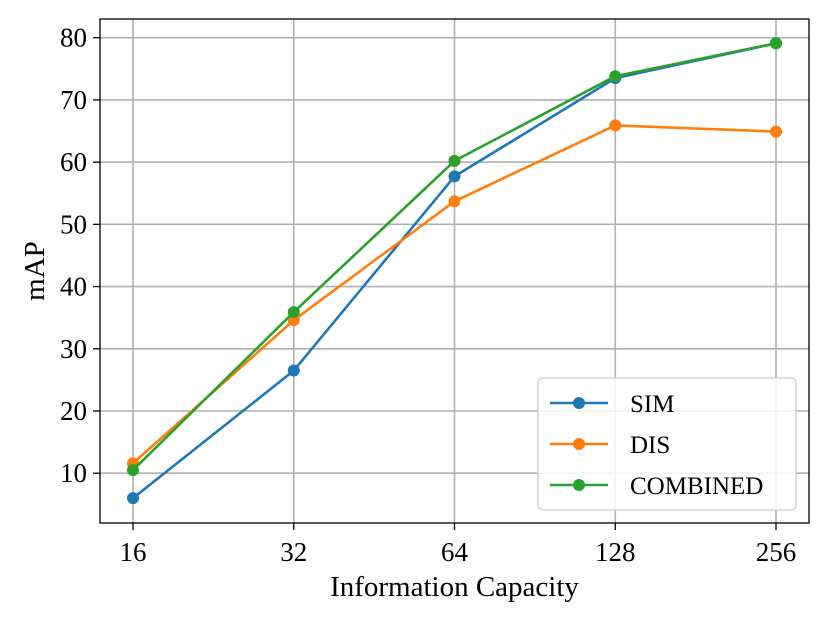  Describe the element at coordinates (454, 587) in the screenshot. I see `x-axis-label: Information Capacity` at that location.